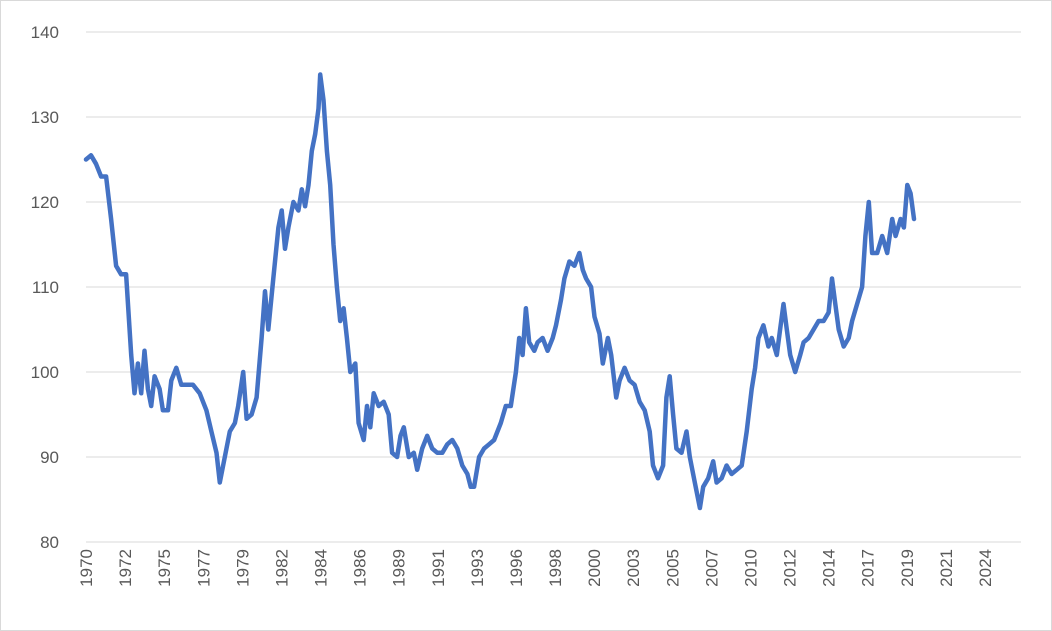  What do you see at coordinates (125, 568) in the screenshot?
I see `x-tick-label: 1972` at bounding box center [125, 568].